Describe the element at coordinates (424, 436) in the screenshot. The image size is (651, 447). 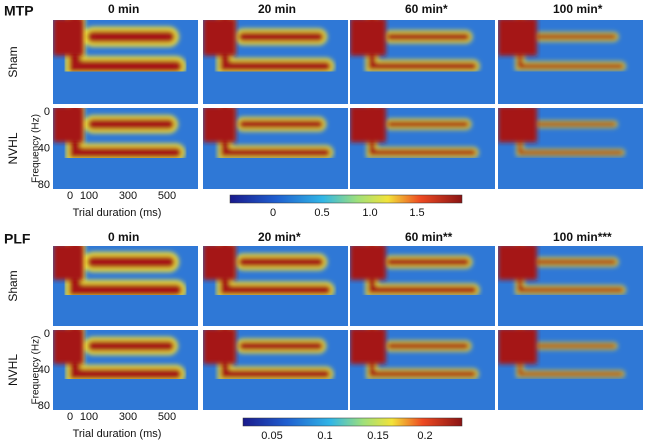
I see `colorbar-tick-label: 0.2` at that location.